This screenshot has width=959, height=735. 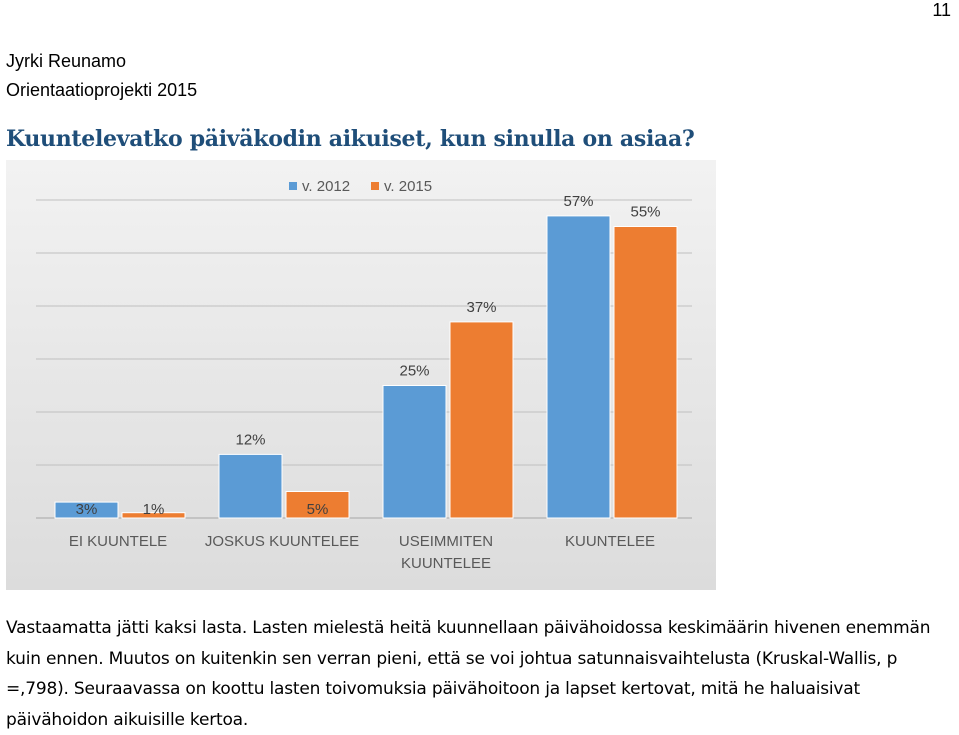 What do you see at coordinates (578, 201) in the screenshot?
I see `data-label: 57%` at bounding box center [578, 201].